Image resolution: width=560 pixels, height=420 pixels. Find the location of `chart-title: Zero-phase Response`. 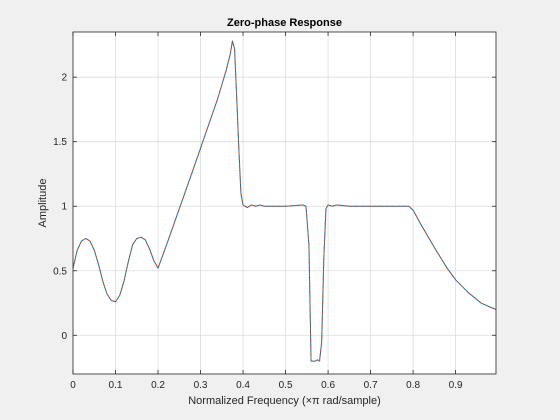

chart-title: Zero-phase Response is located at coordinates (284, 23).